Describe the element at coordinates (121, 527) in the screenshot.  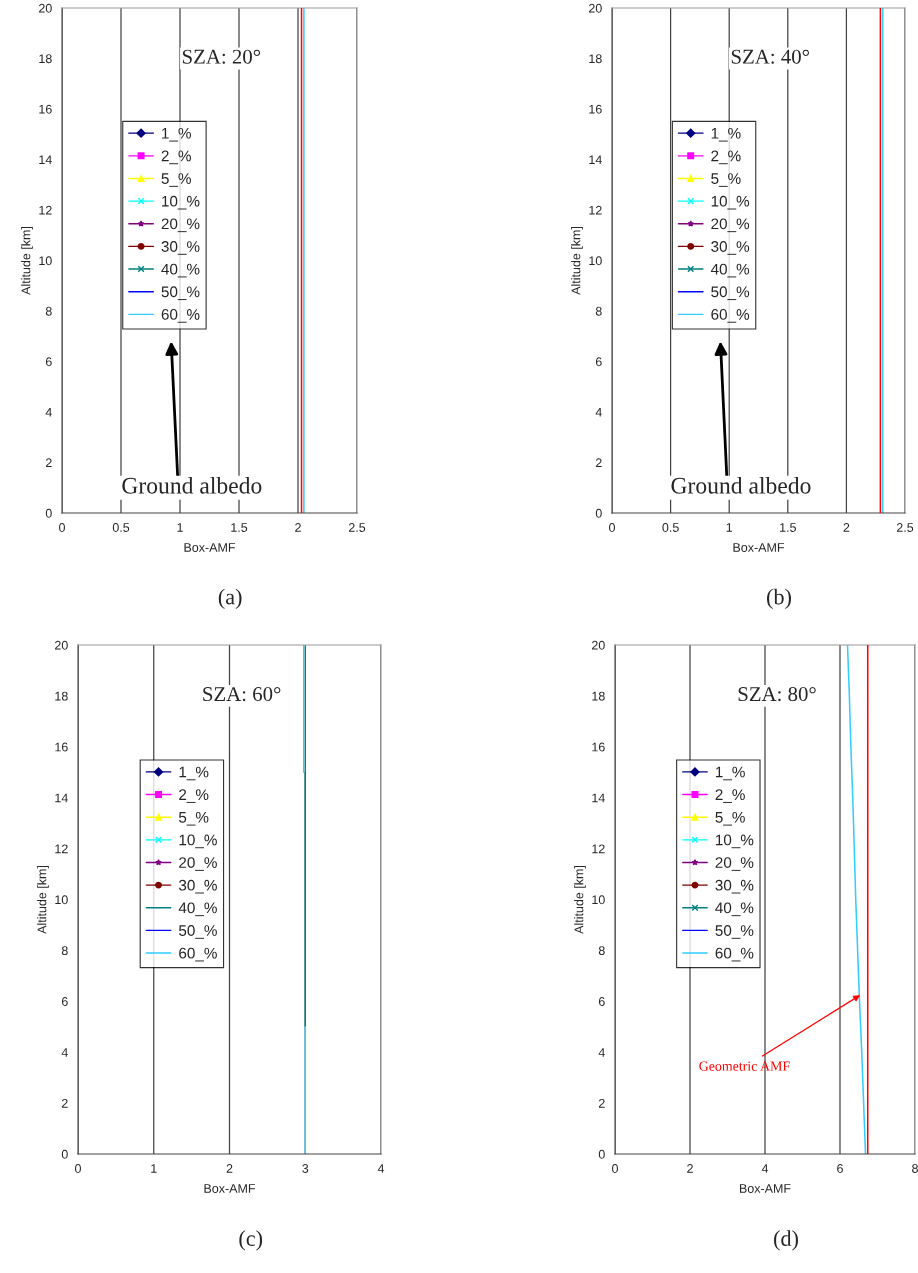
I see `x-tick-label: 0.5` at that location.